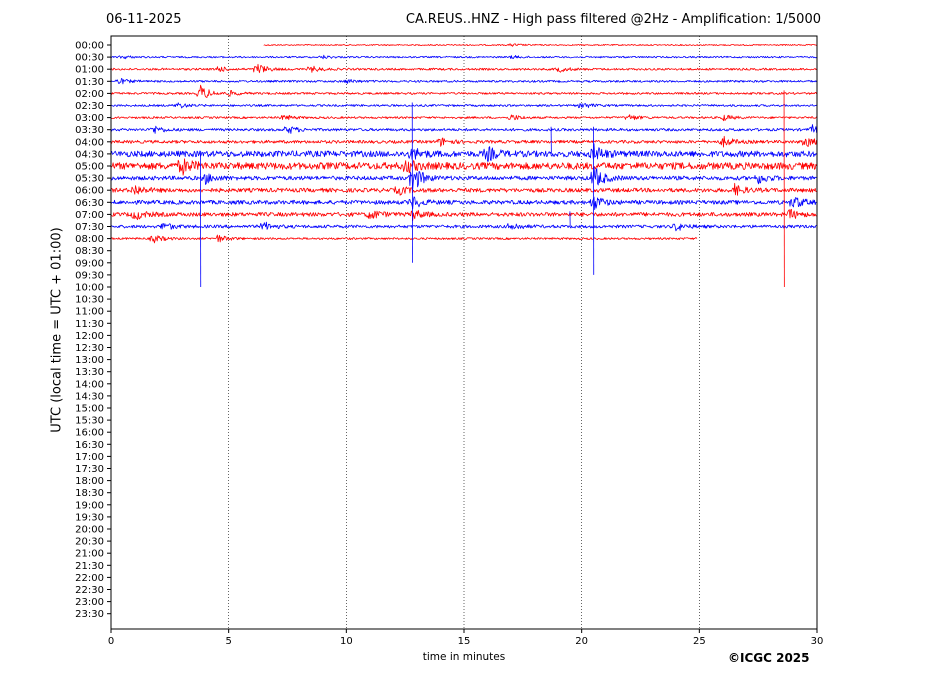 This screenshot has width=927, height=696. I want to click on y-tick-label: 02:00, so click(89, 94).